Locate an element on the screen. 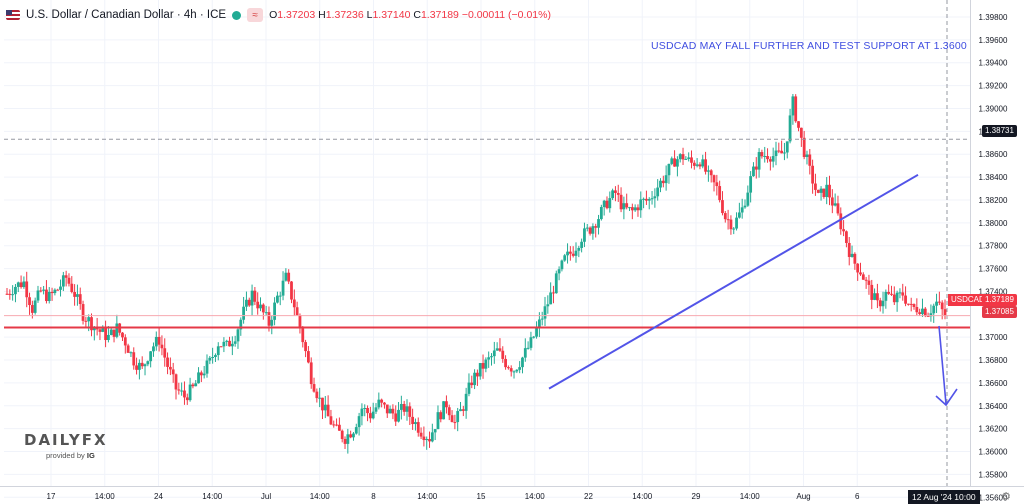  symbol-title: U.S. Dollar / Canadian Dollar · 4h · ICE is located at coordinates (126, 15).